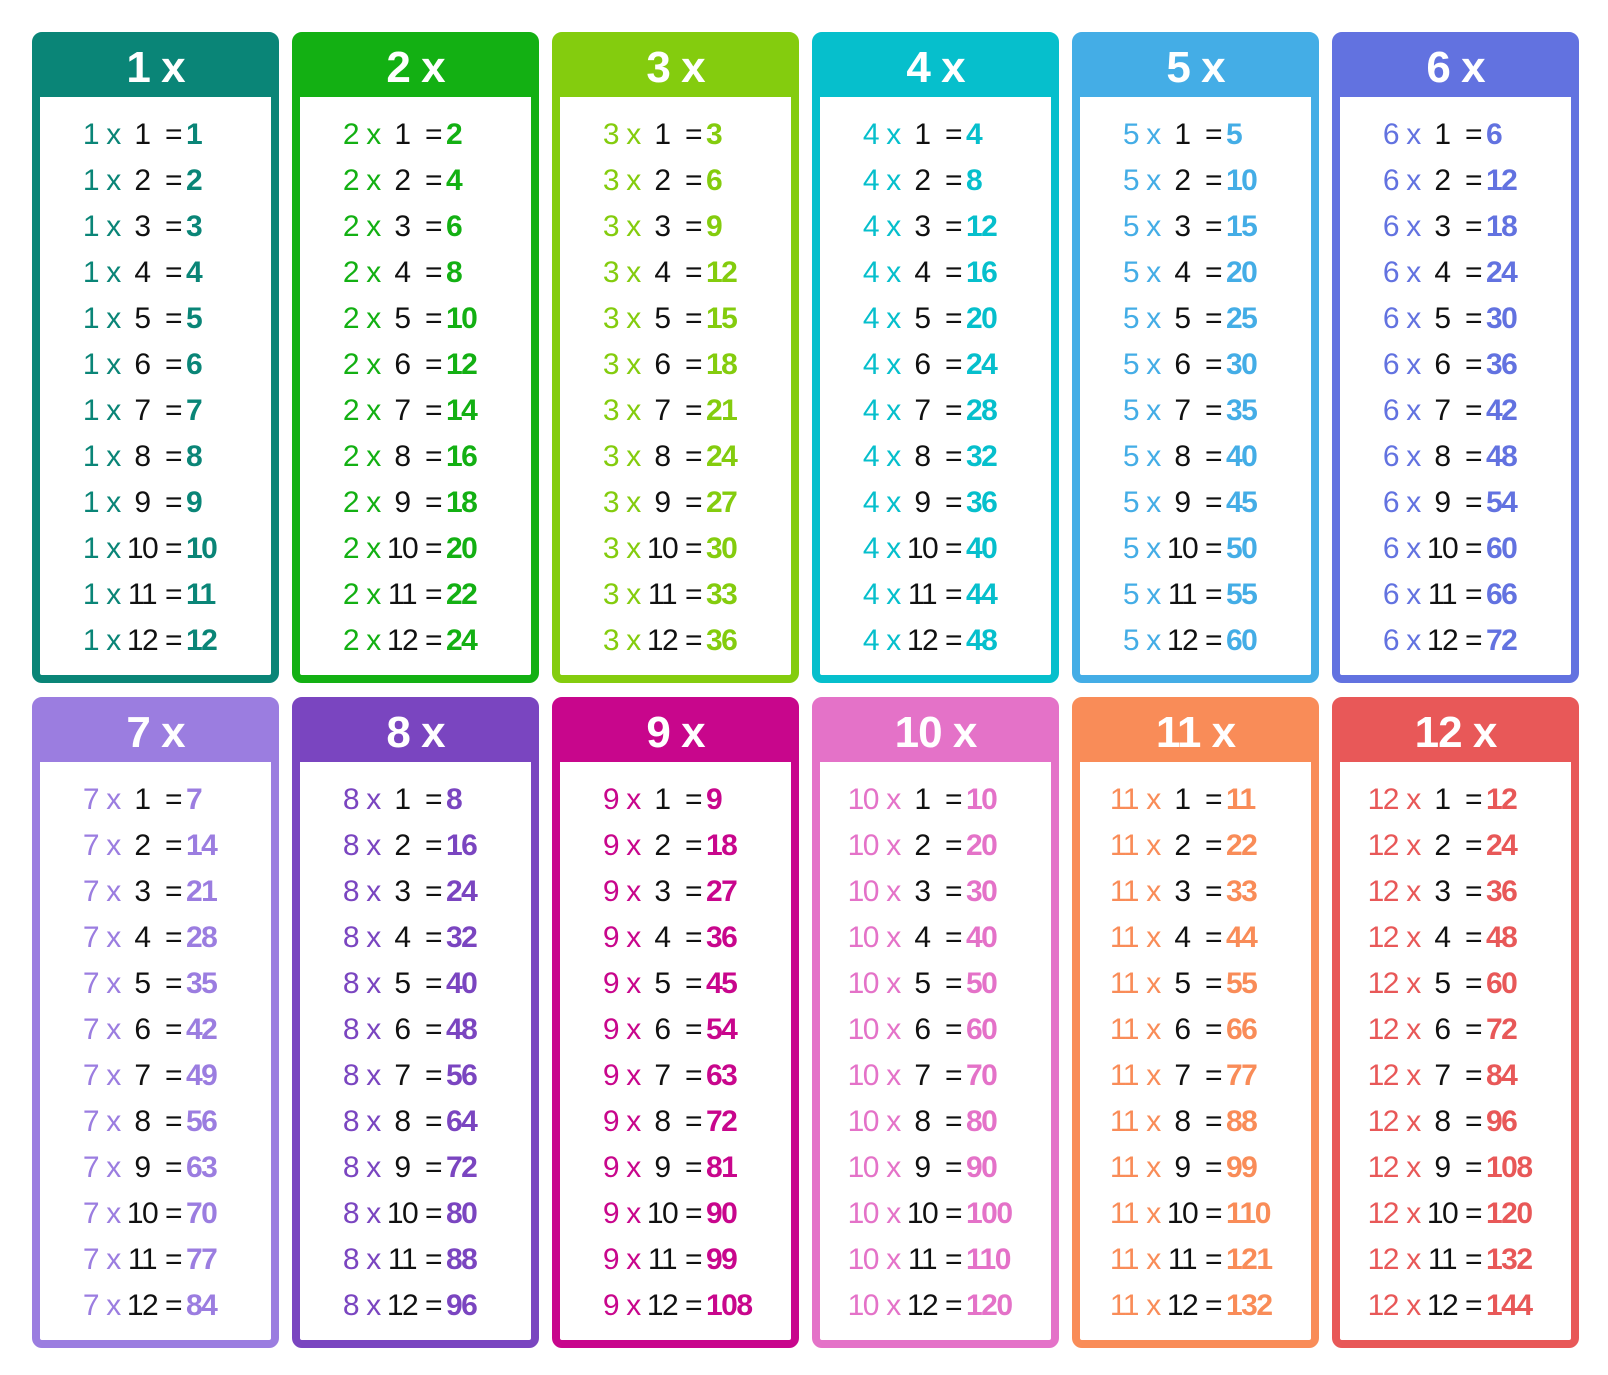  What do you see at coordinates (1502, 640) in the screenshot?
I see `product: 72` at bounding box center [1502, 640].